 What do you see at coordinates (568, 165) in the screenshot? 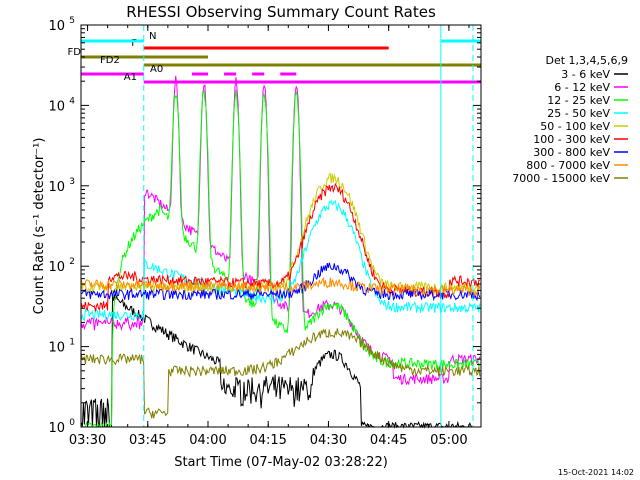
I see `legend-entry-7: 800 - 7000 keV` at bounding box center [568, 165].